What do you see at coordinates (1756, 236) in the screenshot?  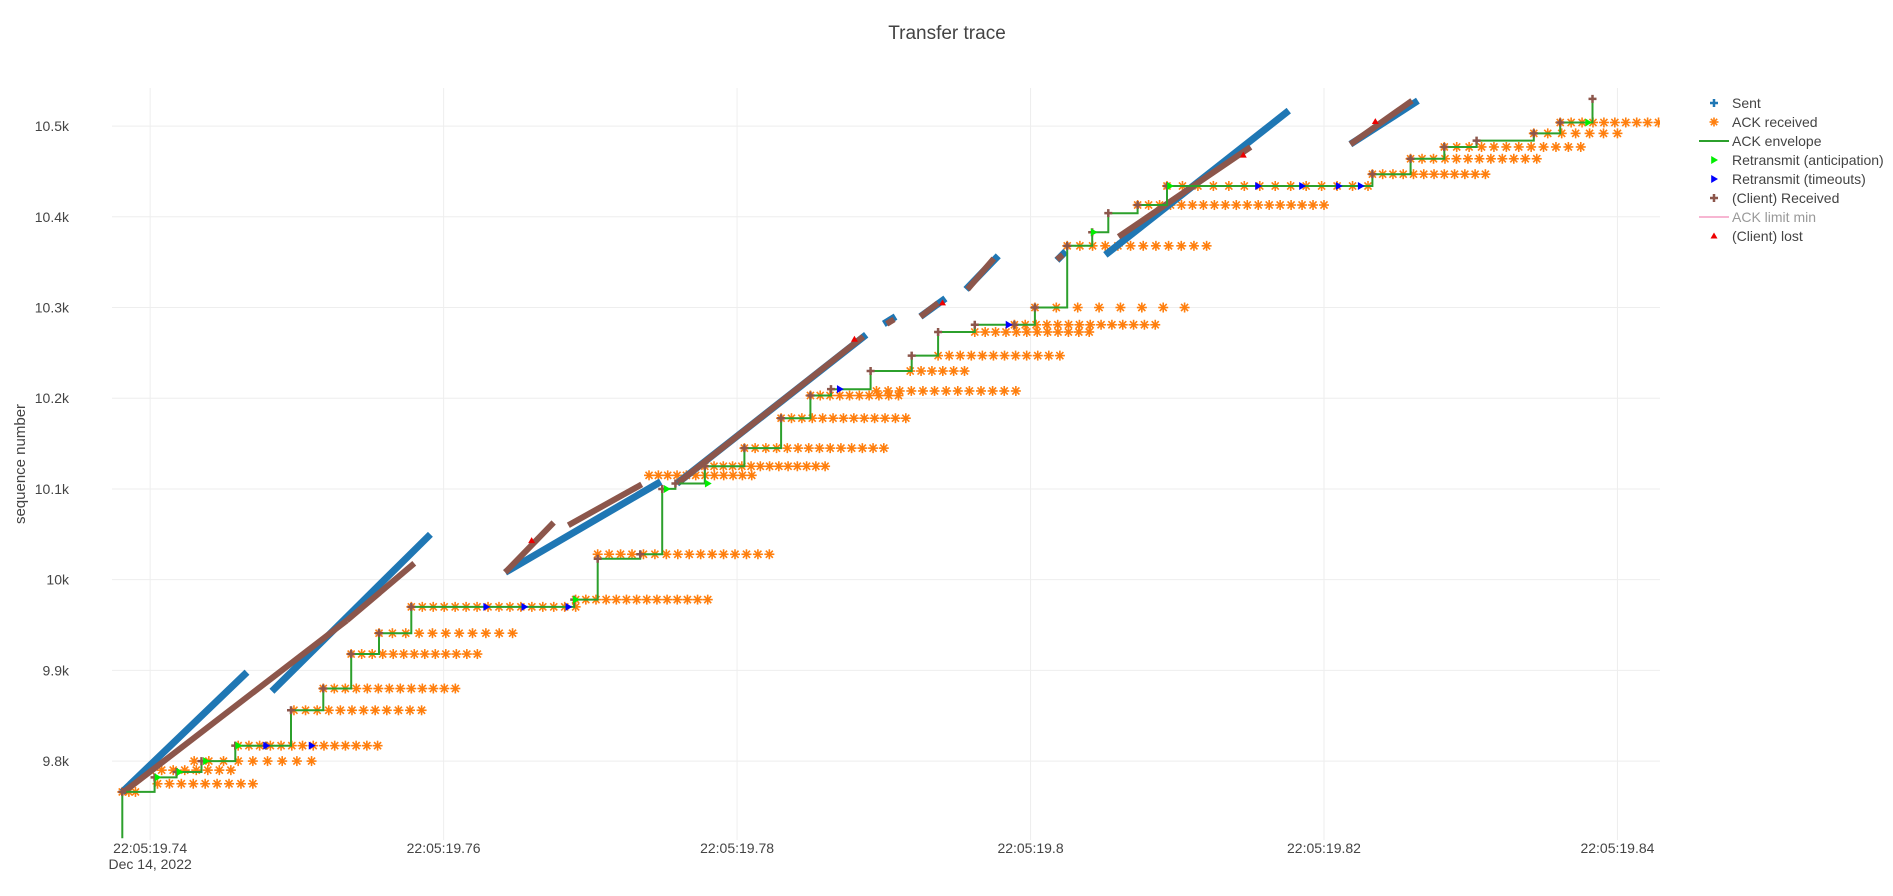 I see `legend-item: (Client) lost` at bounding box center [1756, 236].